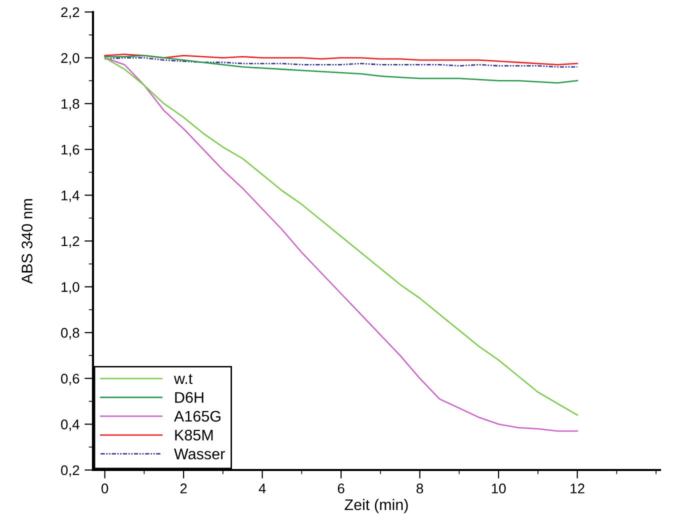 The image size is (688, 519). I want to click on y-tick-label: 1,6, so click(71, 150).